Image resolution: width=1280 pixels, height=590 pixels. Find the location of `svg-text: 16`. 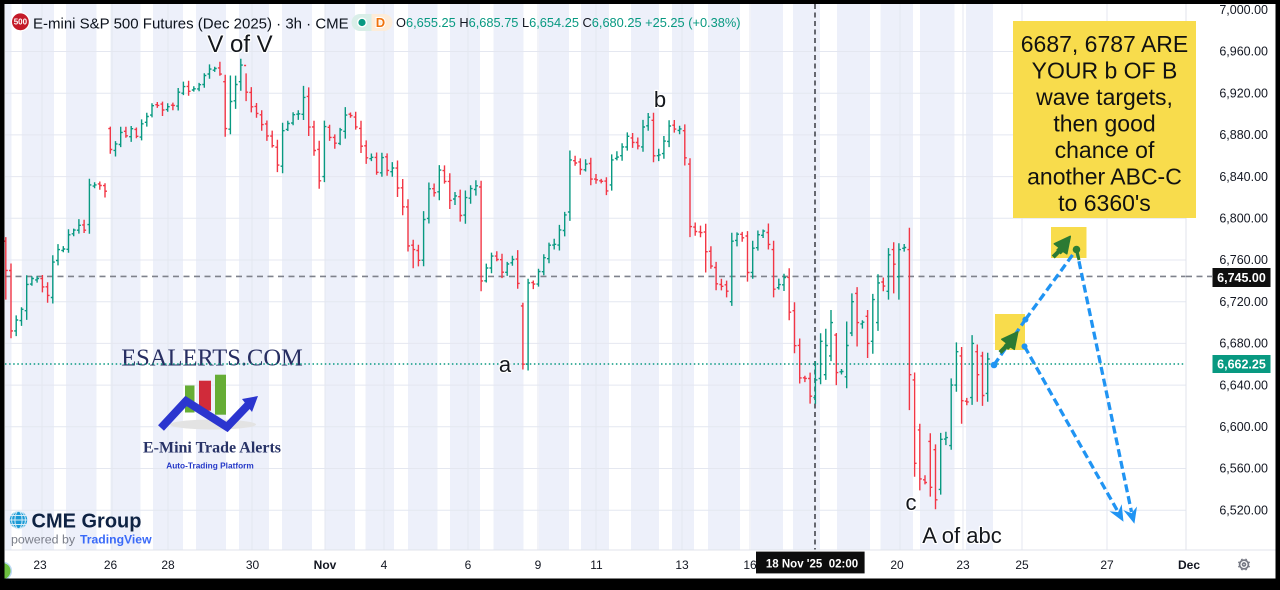

svg-text: 16 is located at coordinates (750, 565).